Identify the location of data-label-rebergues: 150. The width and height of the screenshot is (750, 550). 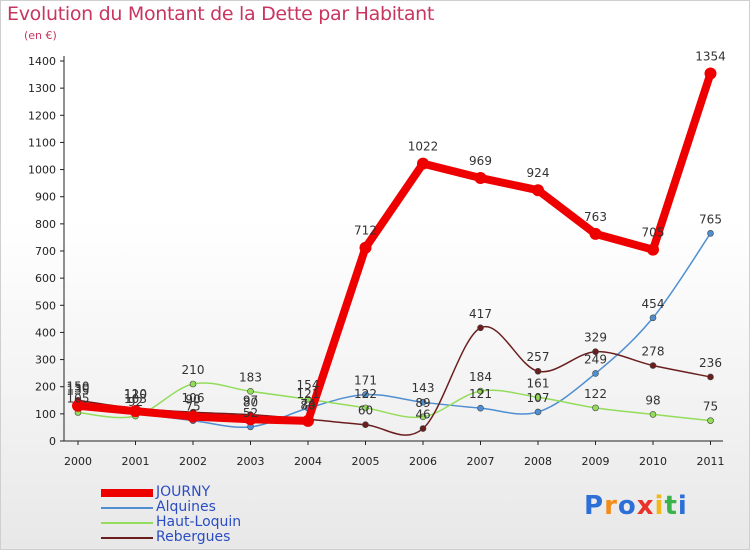
(78, 386).